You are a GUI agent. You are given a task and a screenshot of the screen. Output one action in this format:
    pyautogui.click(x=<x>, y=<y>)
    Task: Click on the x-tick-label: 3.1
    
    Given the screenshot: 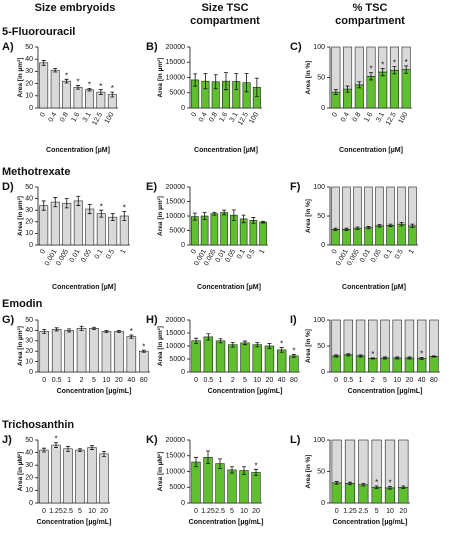 What is the action you would take?
    pyautogui.click(x=380, y=117)
    